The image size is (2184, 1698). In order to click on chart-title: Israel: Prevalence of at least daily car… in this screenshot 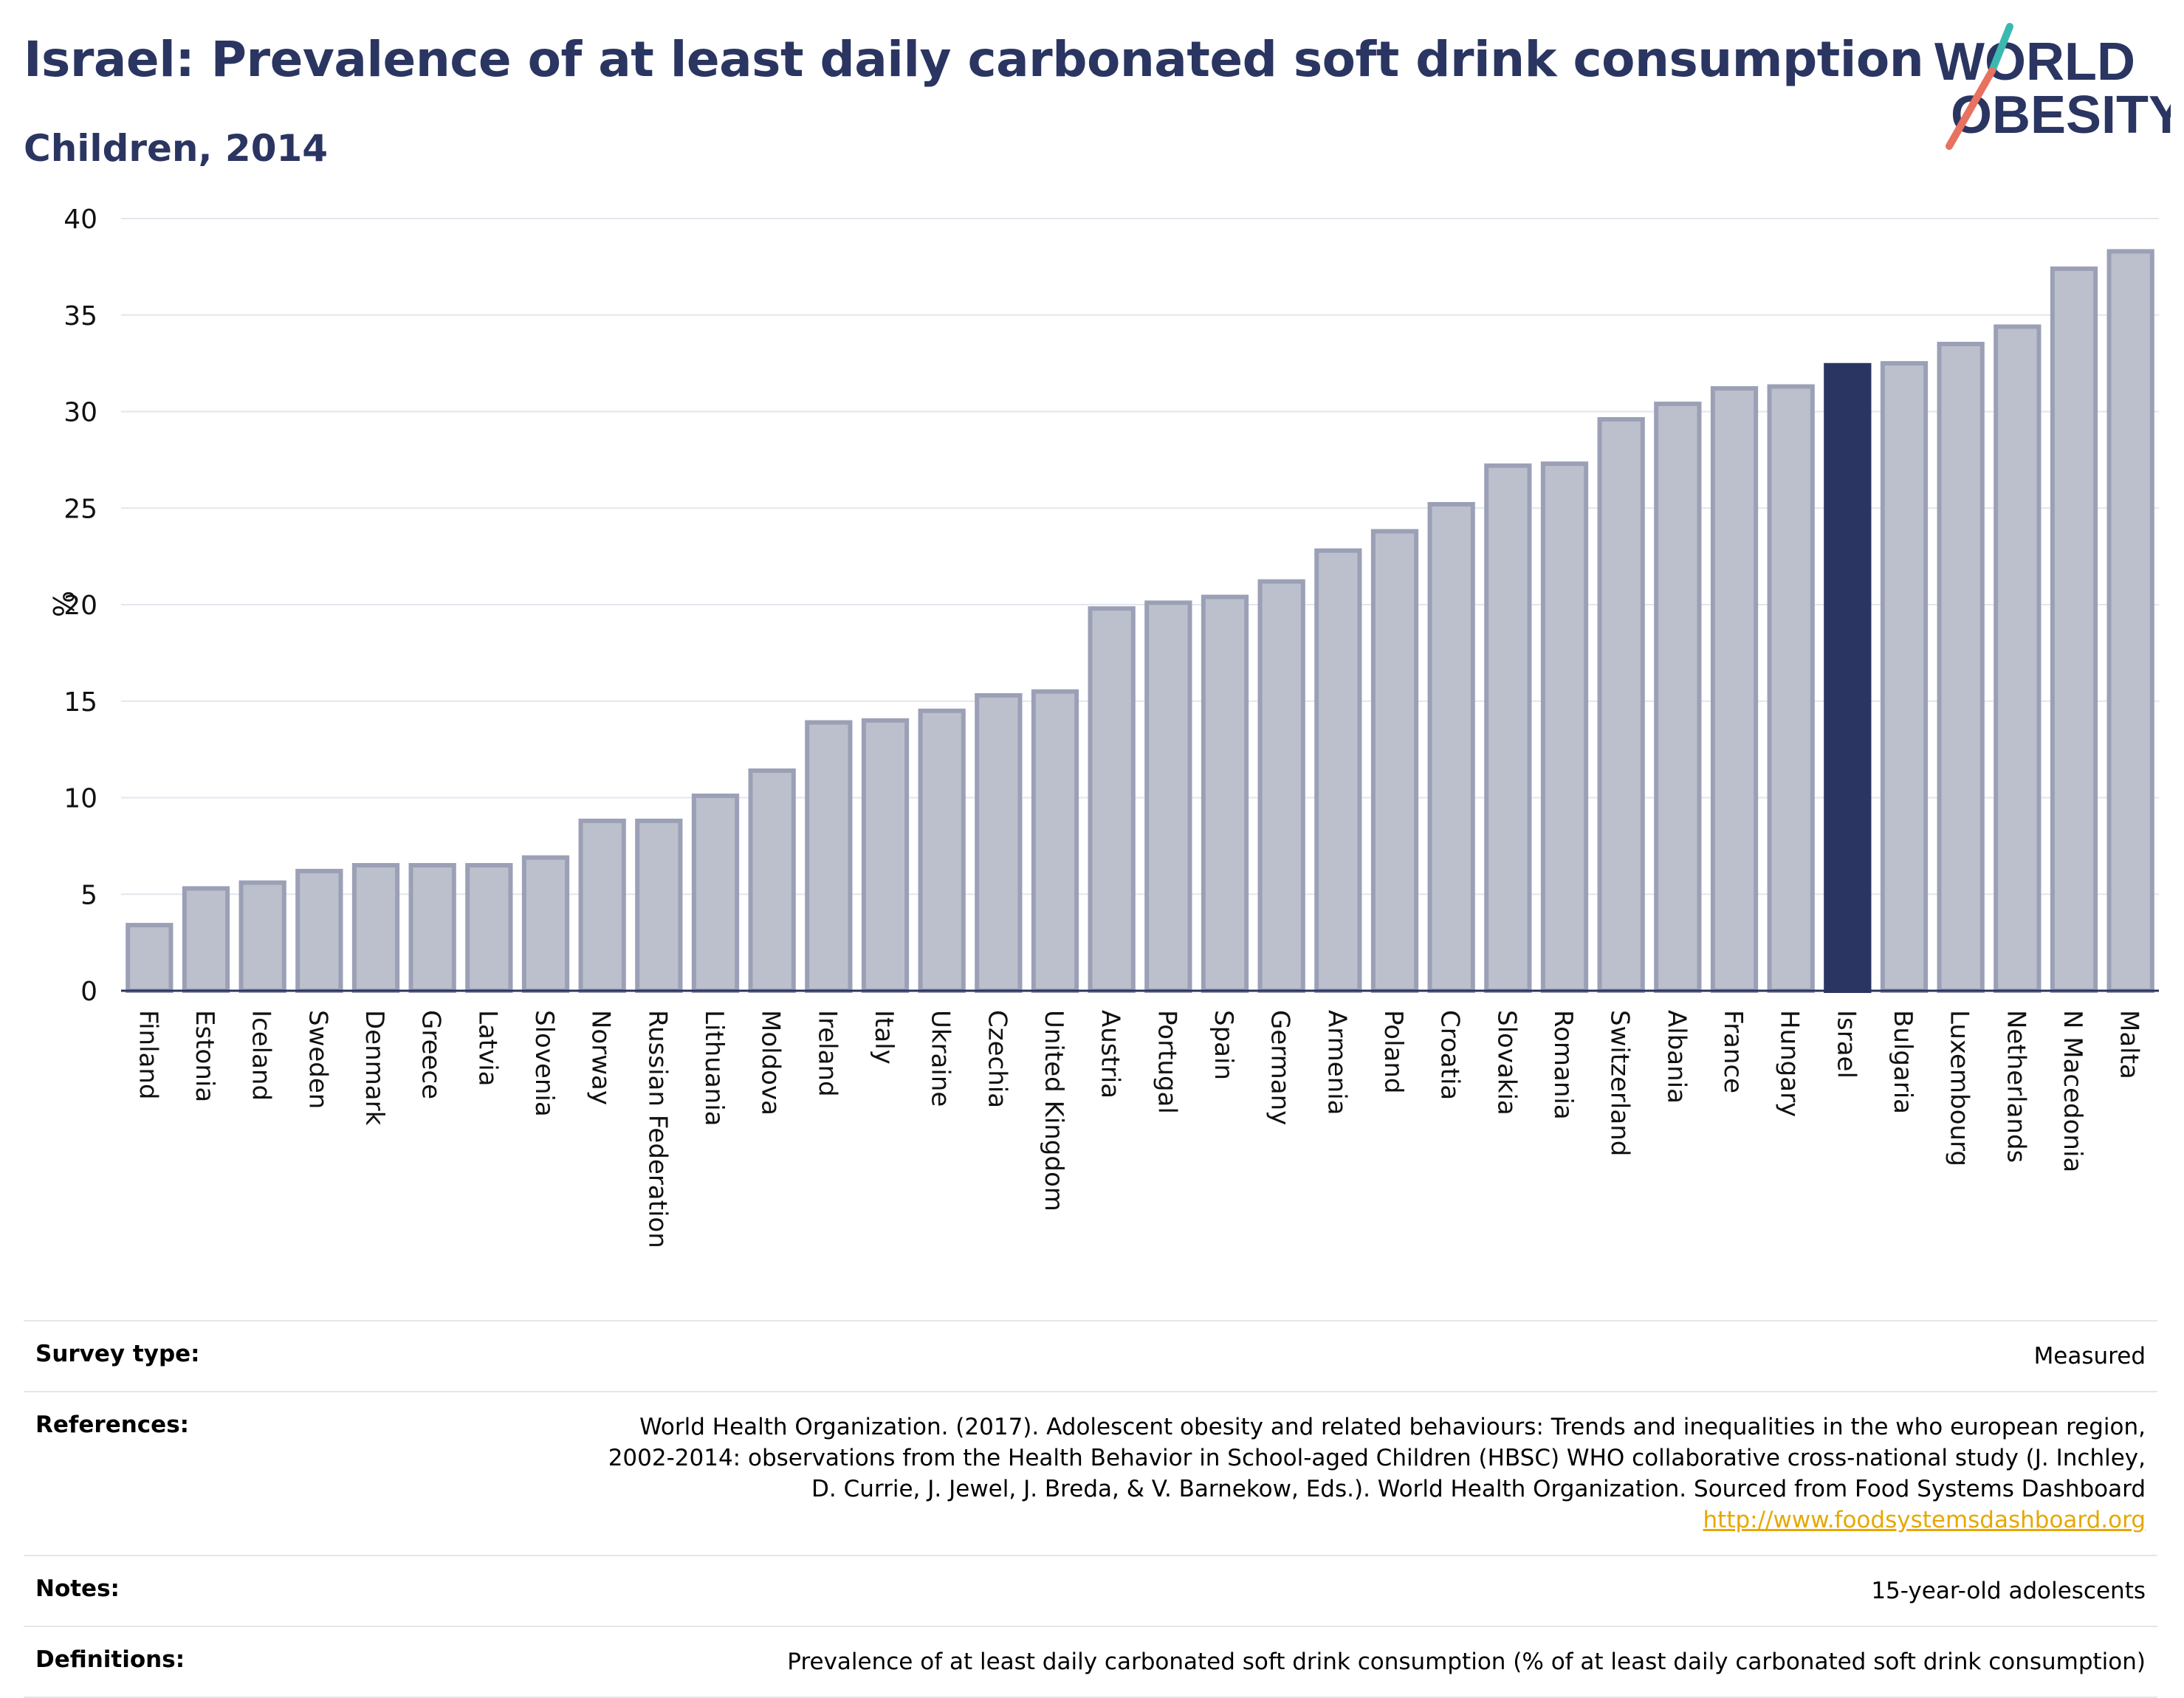, I will do `click(974, 60)`.